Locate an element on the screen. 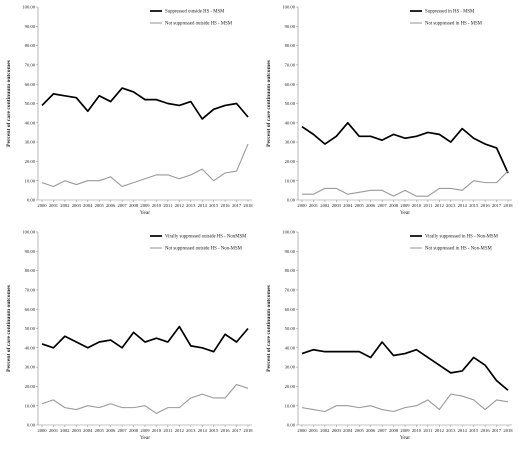 The image size is (520, 450). y-tick-label: 50.00 is located at coordinates (30, 328).